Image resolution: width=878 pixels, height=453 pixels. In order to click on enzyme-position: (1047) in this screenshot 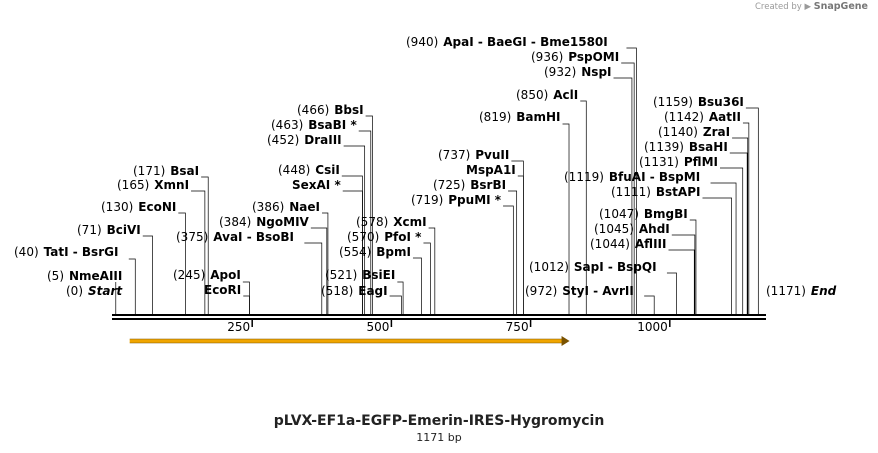, I will do `click(619, 214)`.